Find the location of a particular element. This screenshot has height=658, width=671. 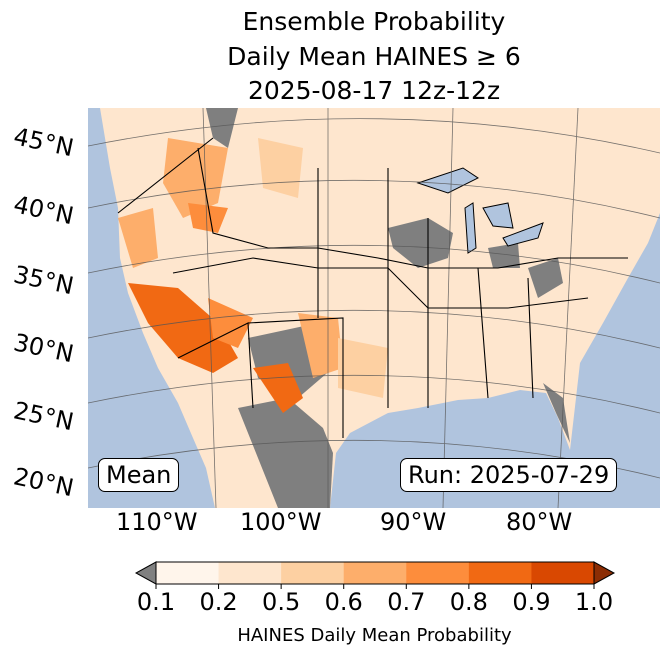

colorbar-tick-label: 0.8 is located at coordinates (468, 602).